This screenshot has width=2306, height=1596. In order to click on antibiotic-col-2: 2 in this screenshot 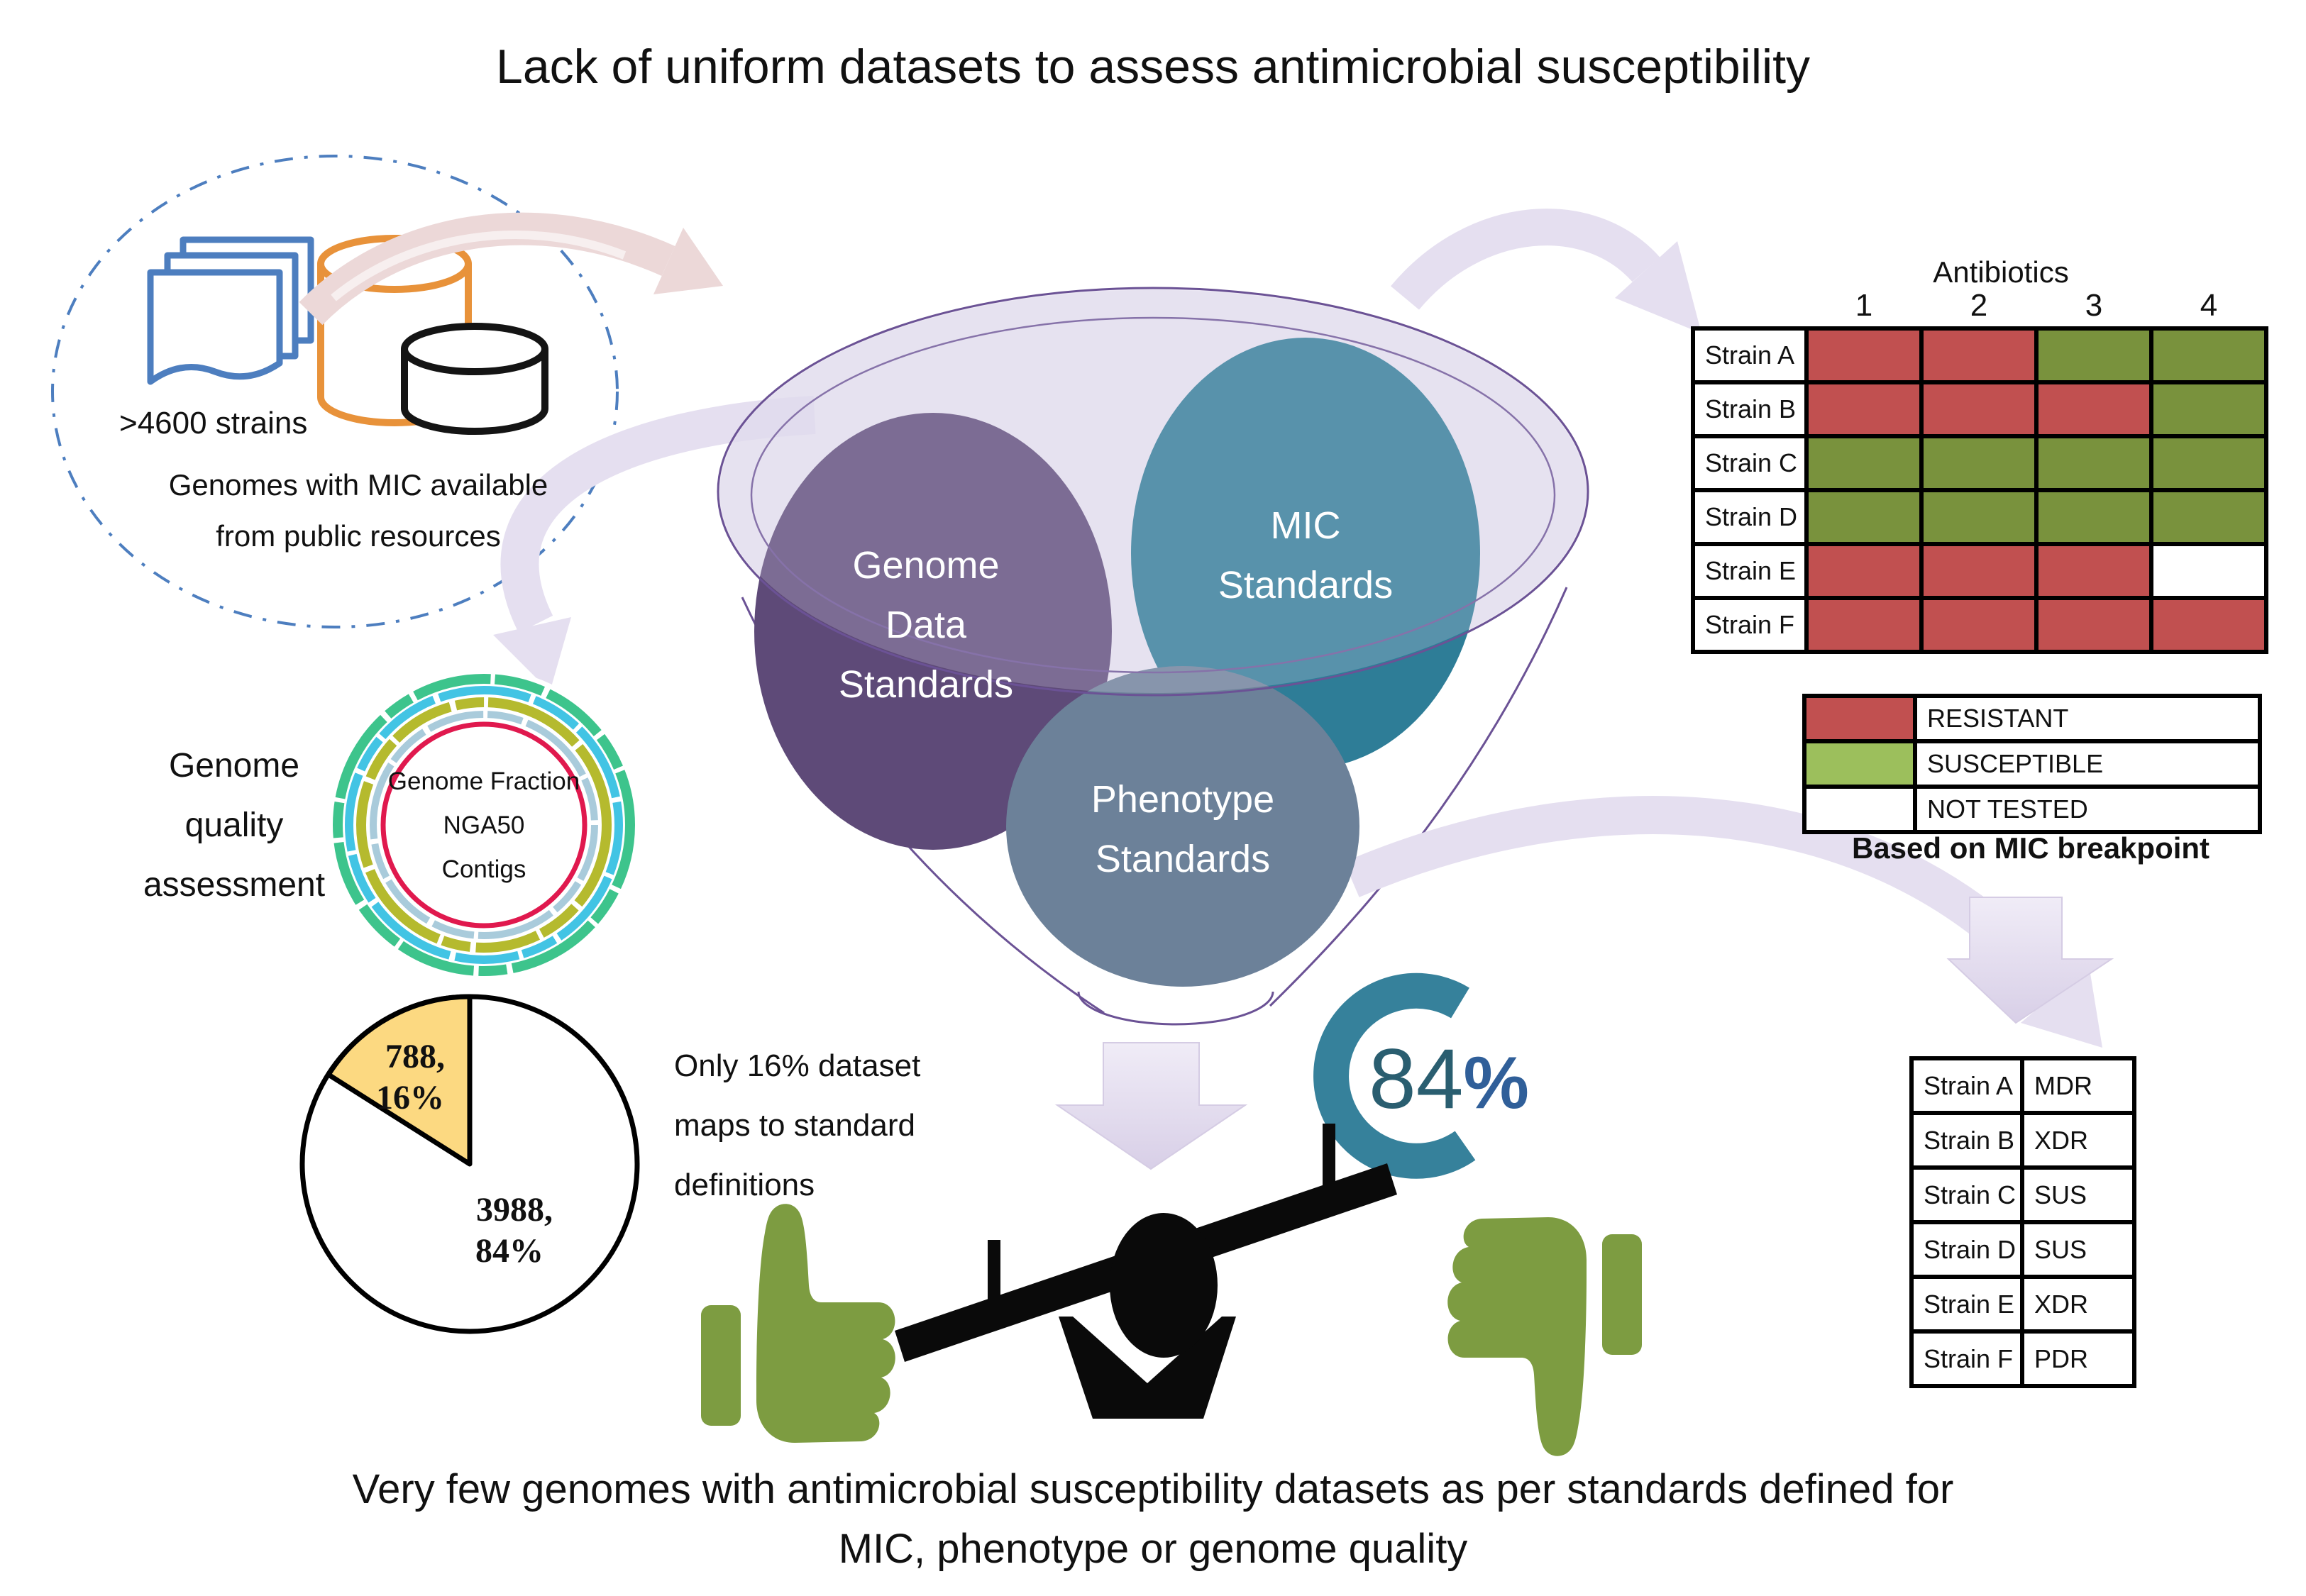, I will do `click(1979, 306)`.